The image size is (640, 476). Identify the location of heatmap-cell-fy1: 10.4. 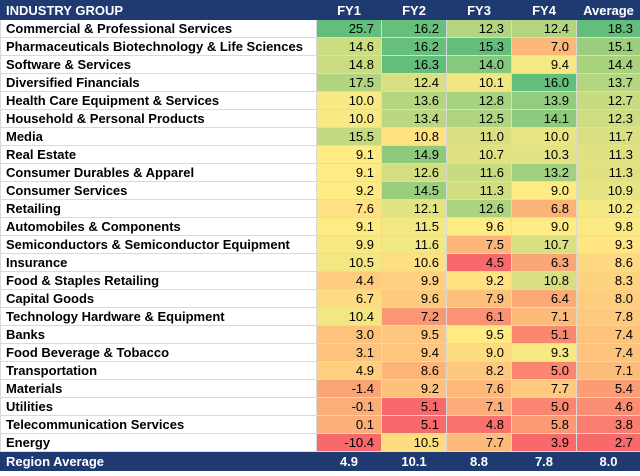
(349, 316).